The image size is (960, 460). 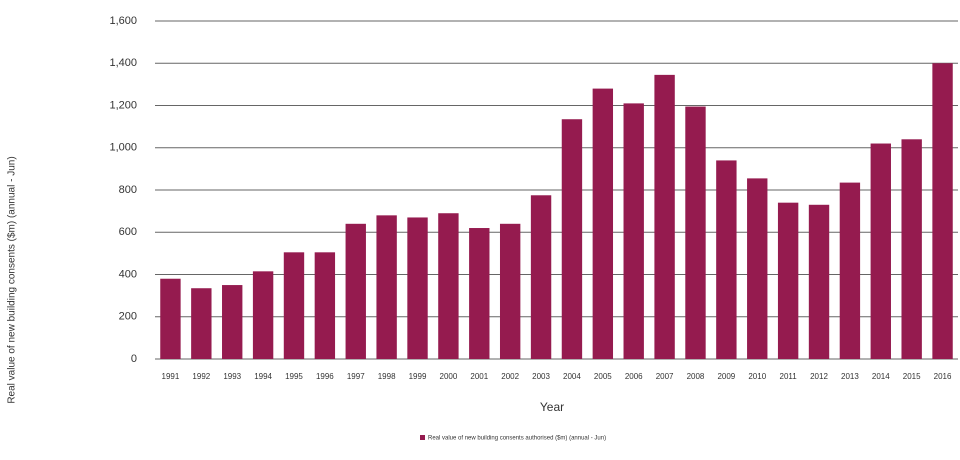 I want to click on x-tick-label: 2016, so click(x=943, y=376).